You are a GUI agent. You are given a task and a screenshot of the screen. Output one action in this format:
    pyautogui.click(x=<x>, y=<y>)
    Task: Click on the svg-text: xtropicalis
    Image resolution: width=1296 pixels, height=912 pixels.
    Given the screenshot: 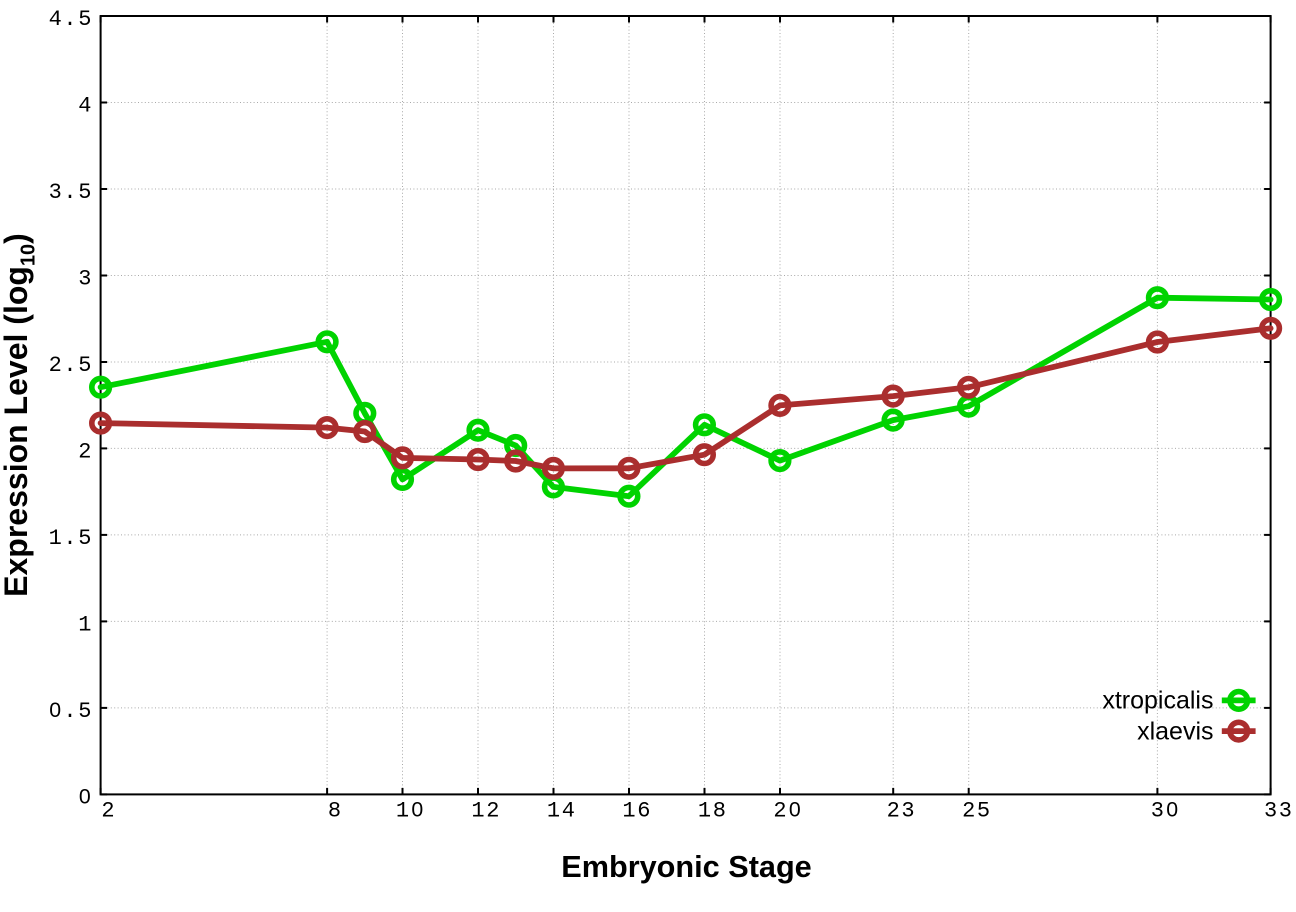 What is the action you would take?
    pyautogui.click(x=1157, y=701)
    